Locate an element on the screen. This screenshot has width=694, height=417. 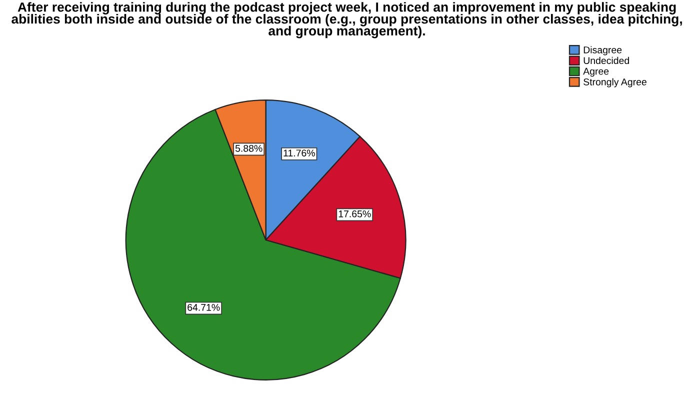
legend-label: Disagree is located at coordinates (603, 51).